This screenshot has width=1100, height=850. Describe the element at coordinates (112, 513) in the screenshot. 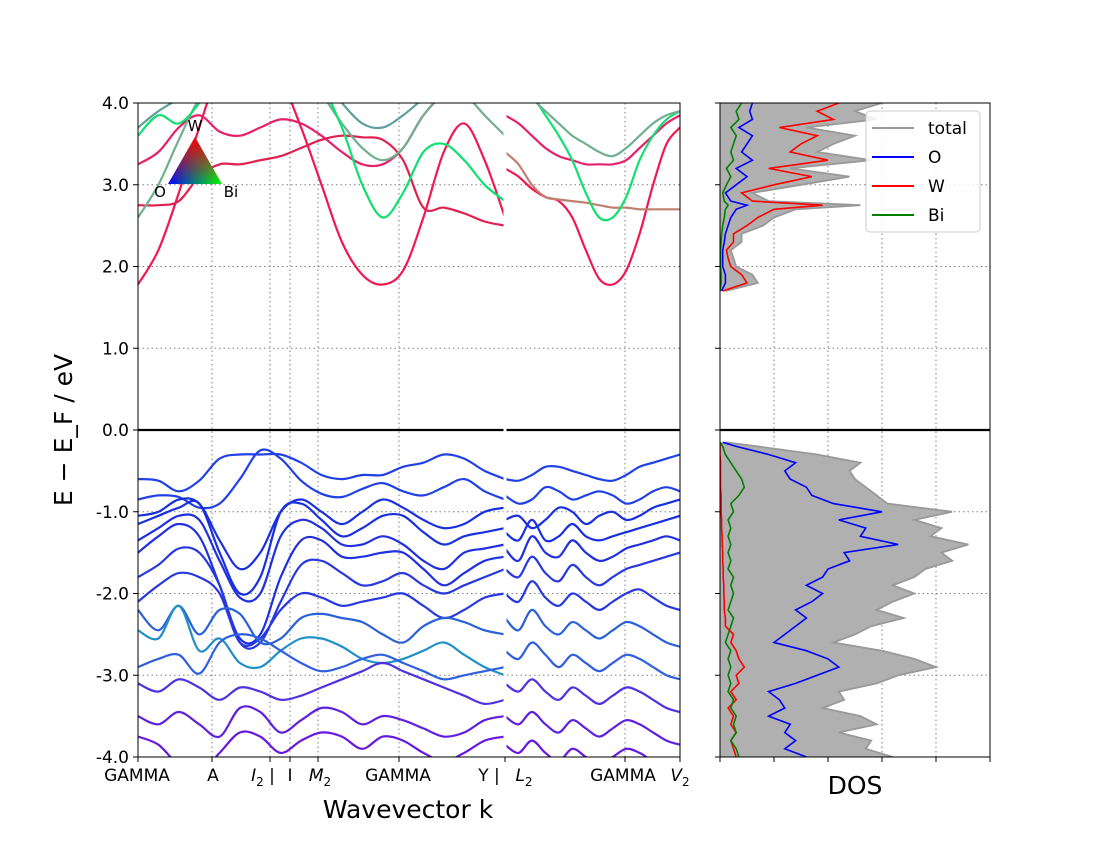

I see `band-ytick-label: -1.0` at that location.